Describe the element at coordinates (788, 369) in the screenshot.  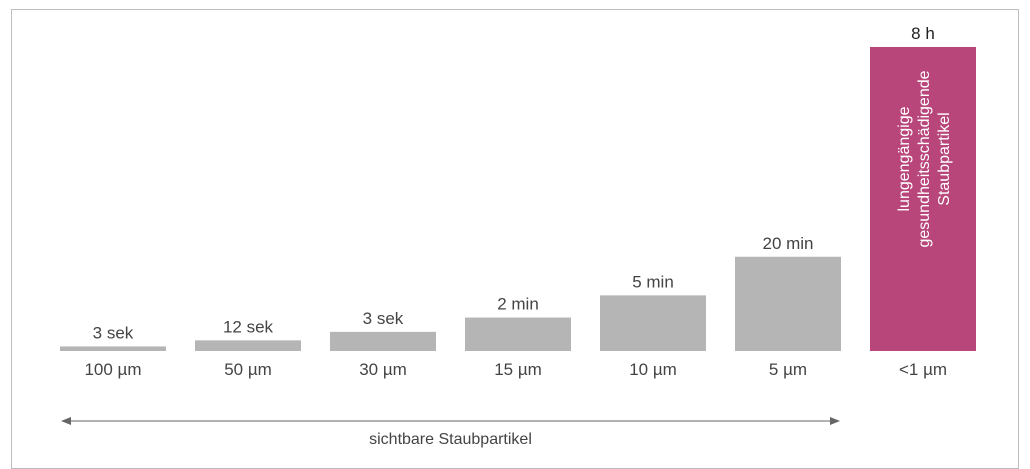
I see `category-label-5: 5 µm` at that location.